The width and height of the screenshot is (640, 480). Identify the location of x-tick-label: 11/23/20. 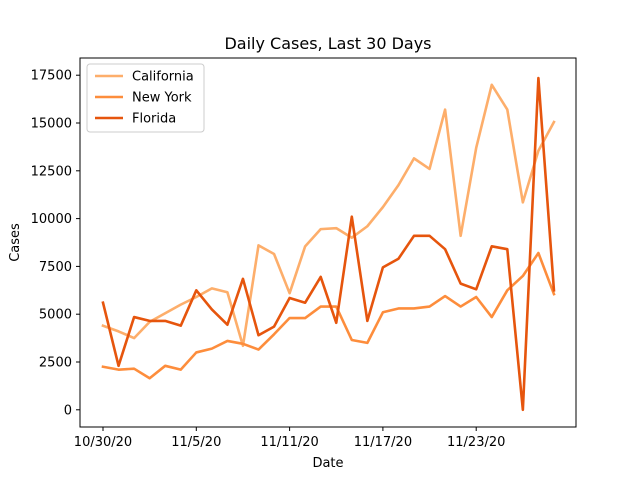
(476, 442).